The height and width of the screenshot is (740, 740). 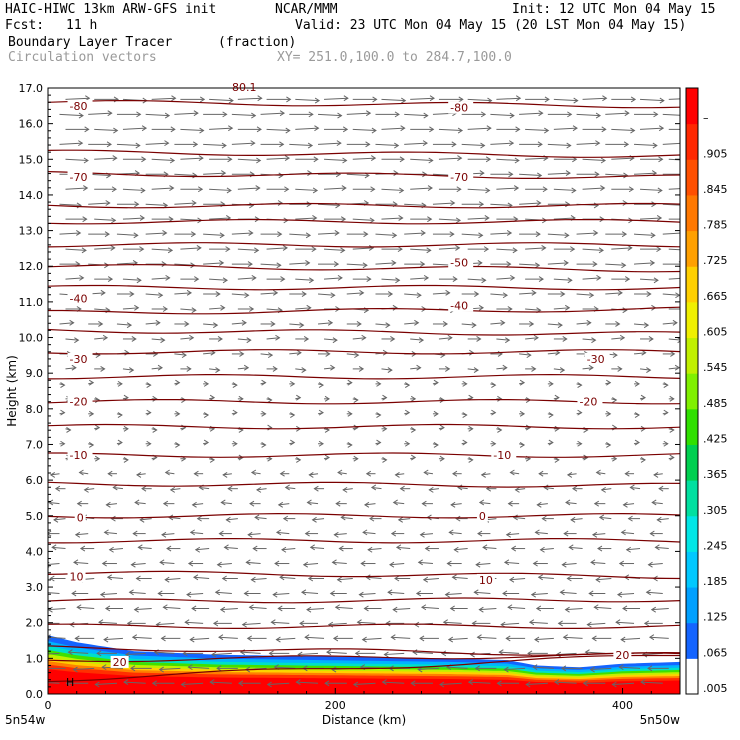 I want to click on forecast-value: 11 h, so click(x=82, y=25).